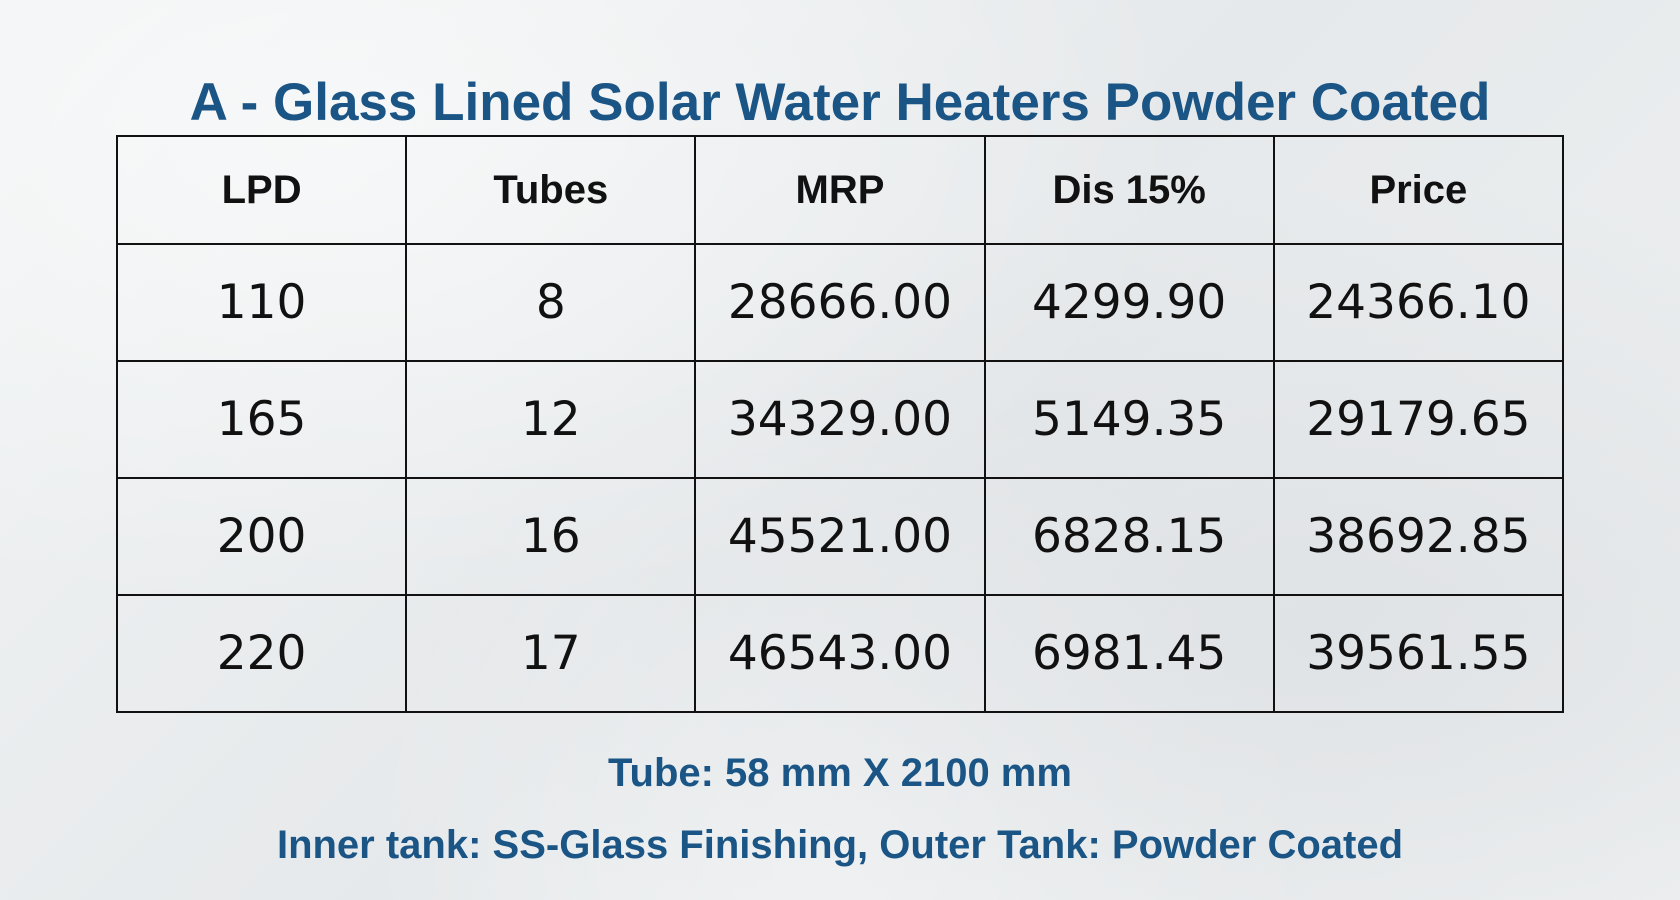  Describe the element at coordinates (840, 773) in the screenshot. I see `tube-size-note: Tube: 58 mm X 2100 mm` at that location.